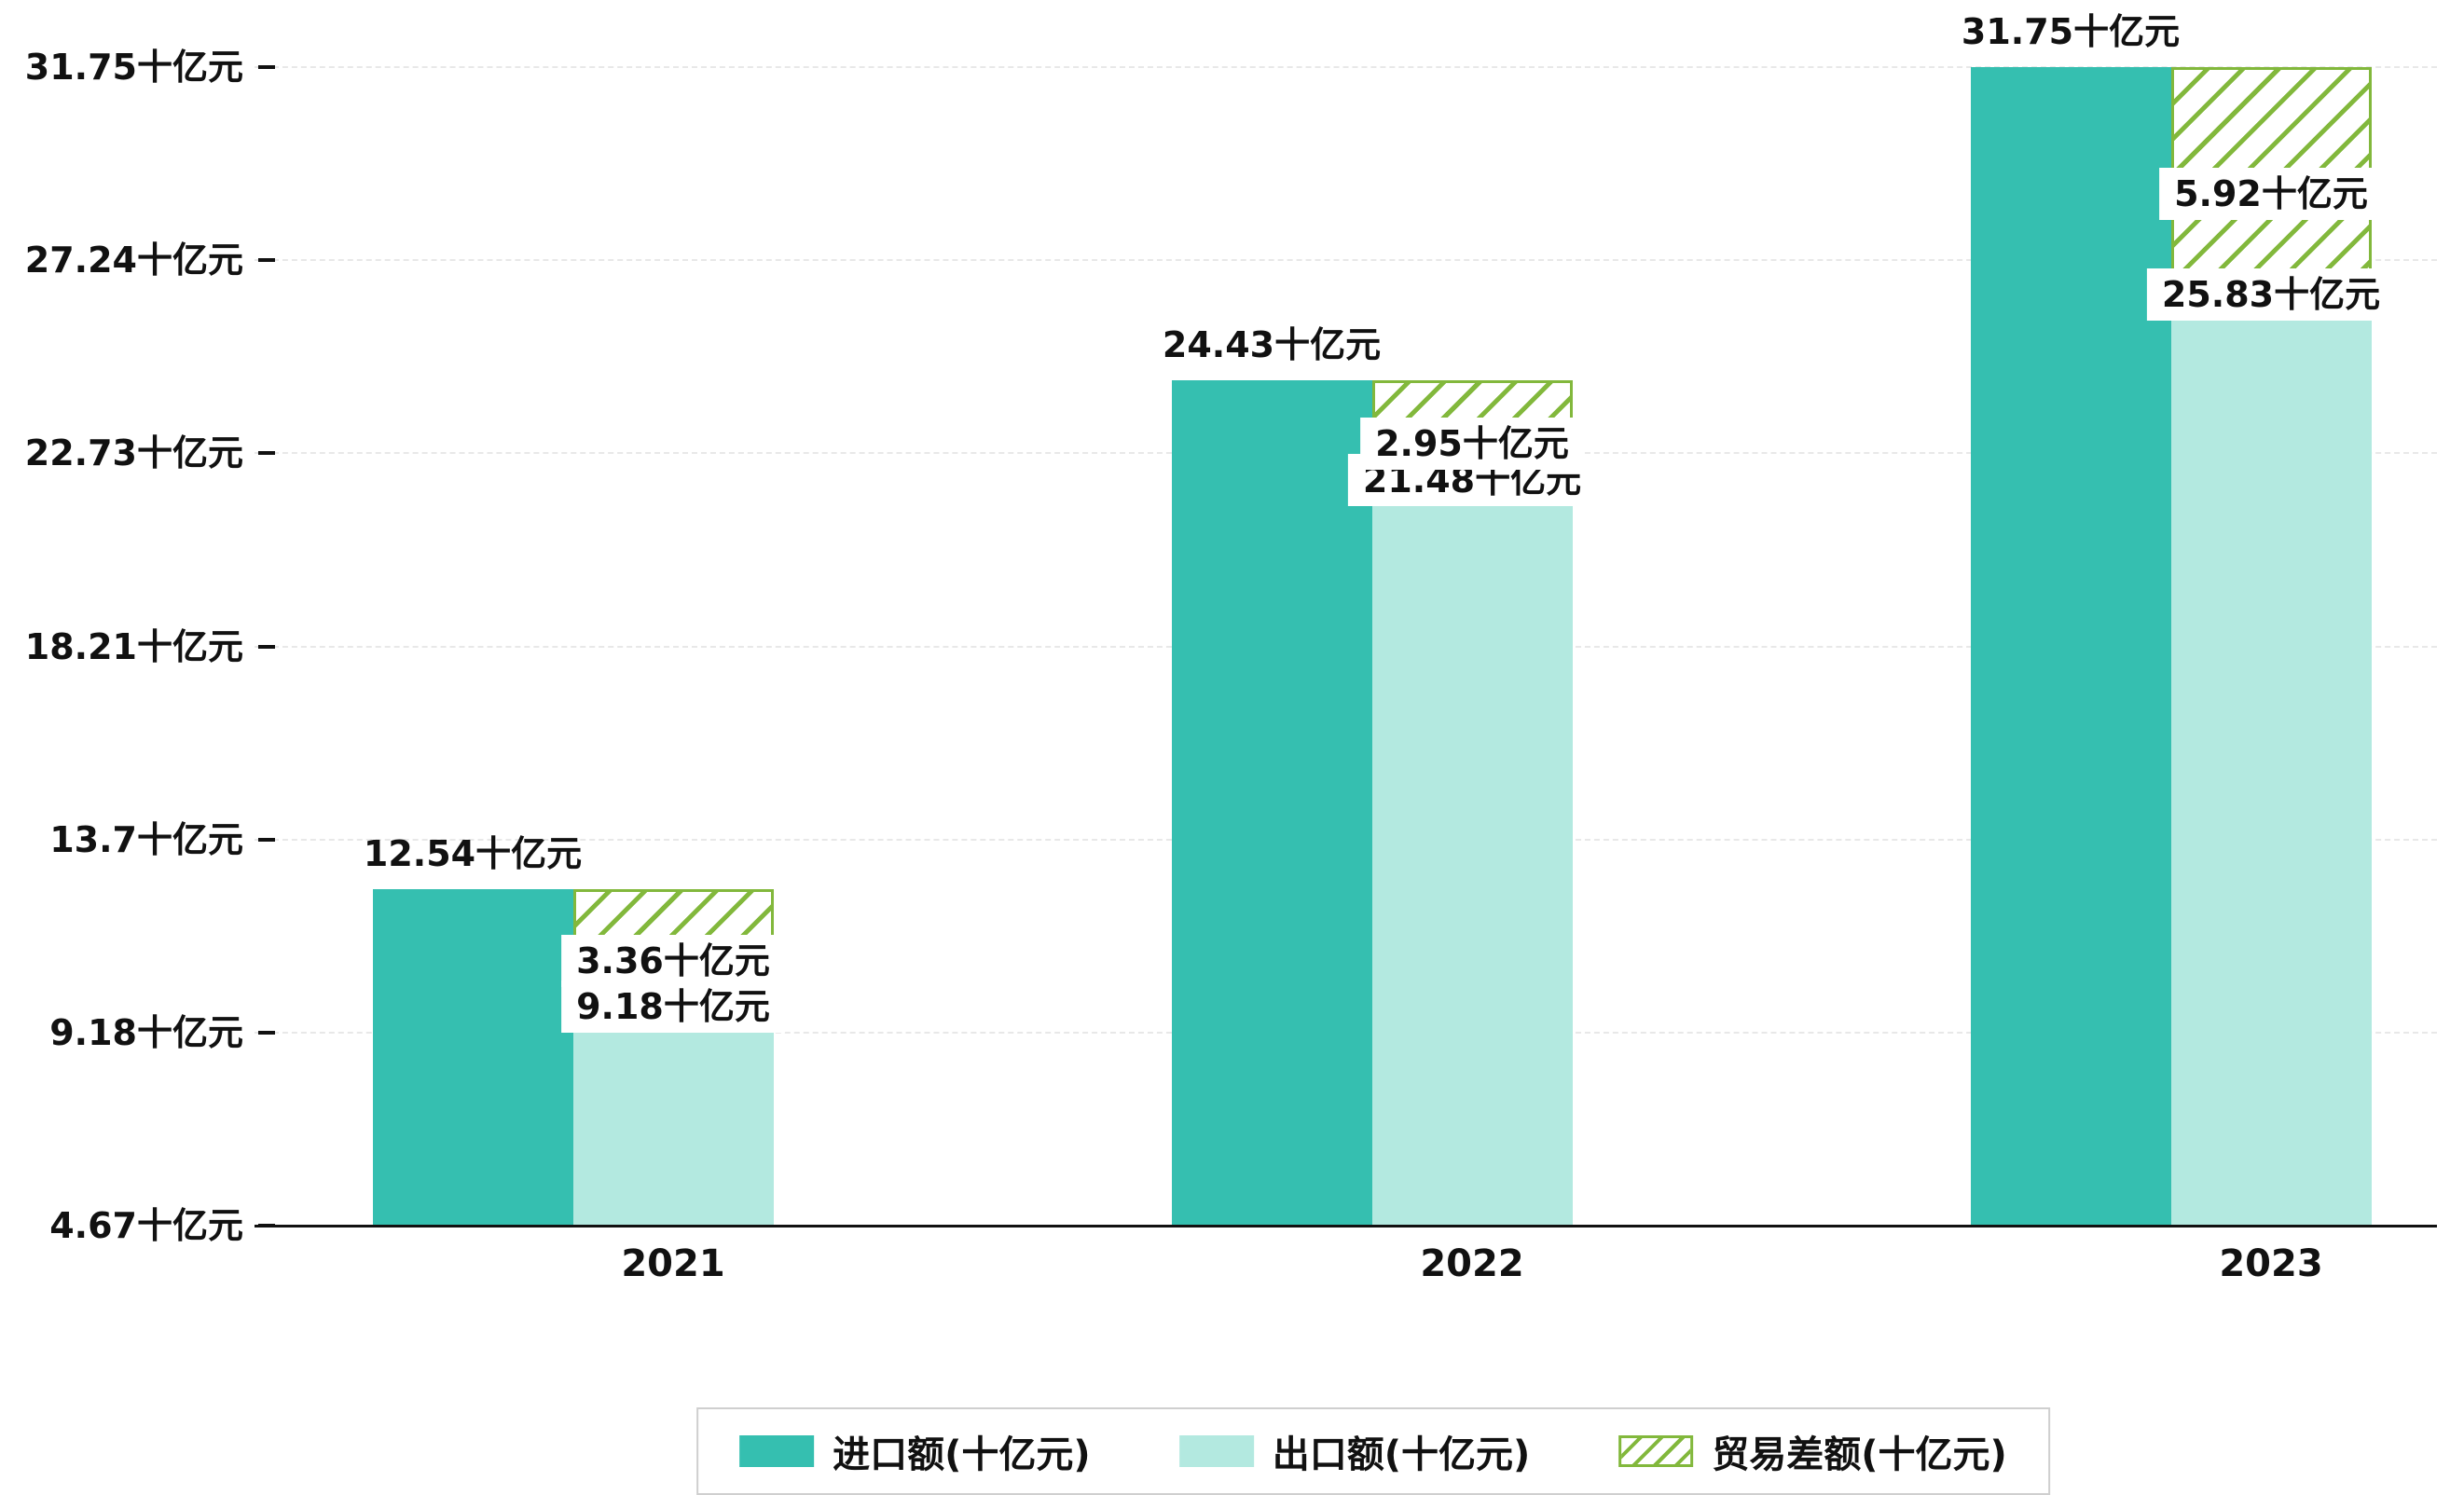 The height and width of the screenshot is (1495, 2464). Describe the element at coordinates (2271, 294) in the screenshot. I see `export-value-label: 25.83十亿元` at that location.